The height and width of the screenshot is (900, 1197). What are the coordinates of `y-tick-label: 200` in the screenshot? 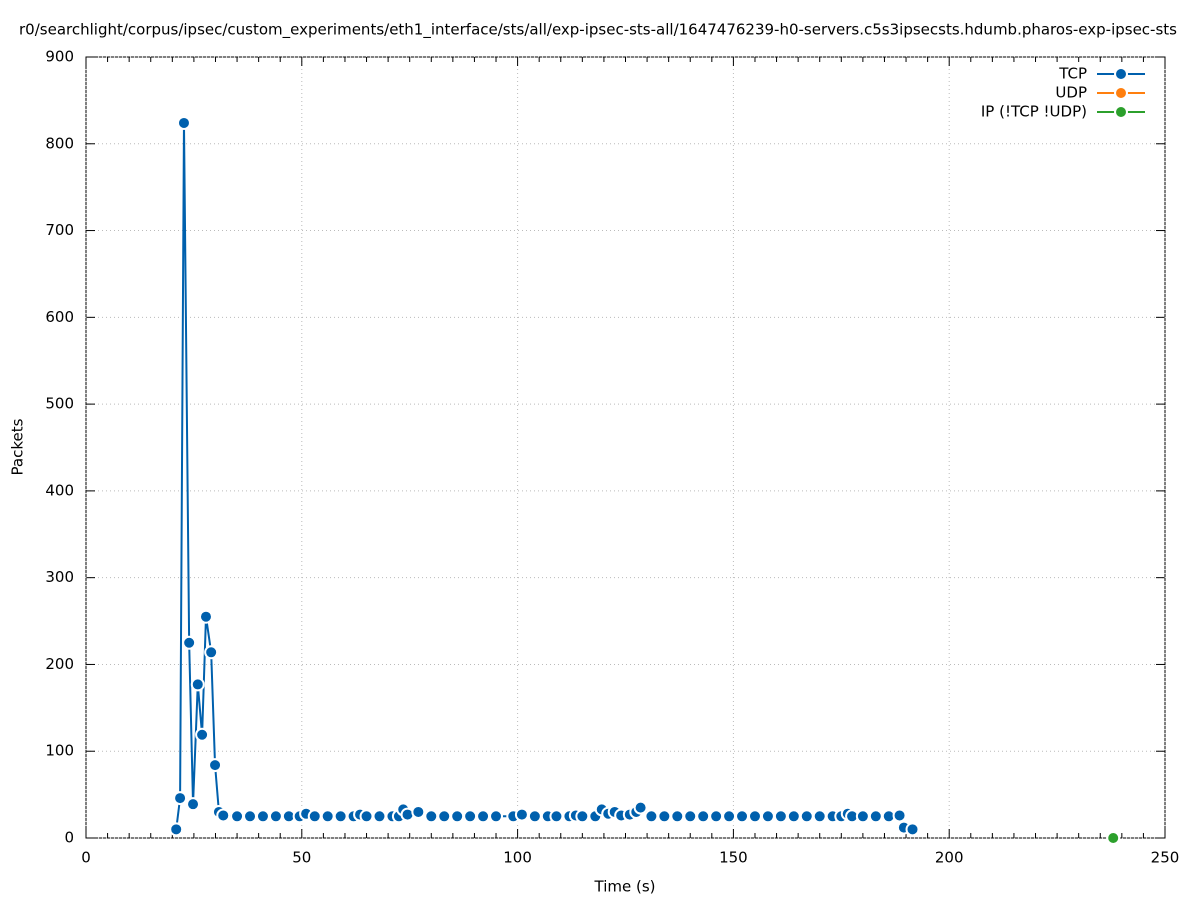 It's located at (59, 664).